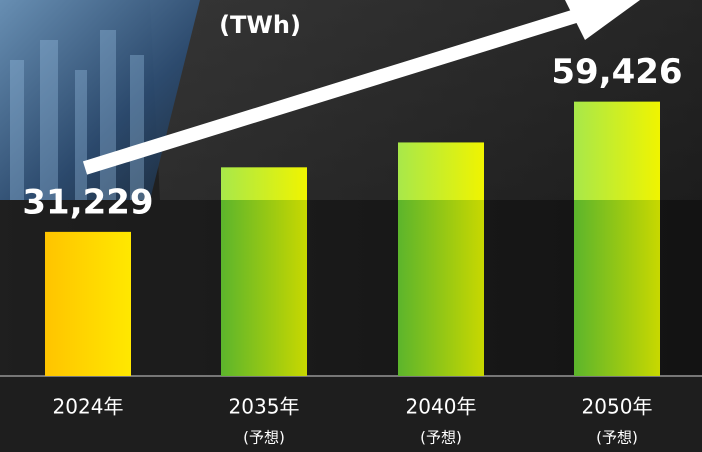 Image resolution: width=702 pixels, height=452 pixels. What do you see at coordinates (441, 407) in the screenshot?
I see `x-tick-label: 2040年` at bounding box center [441, 407].